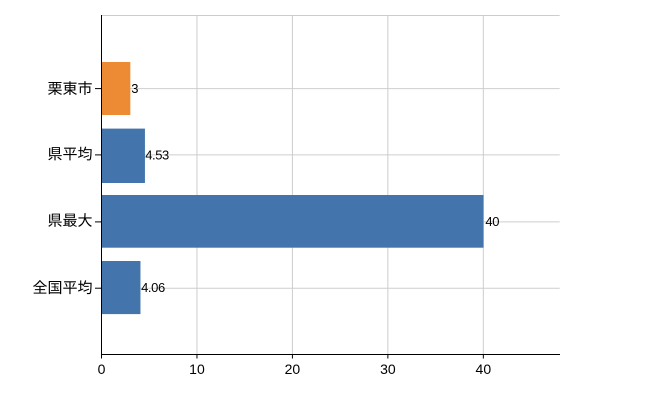 This screenshot has height=405, width=650. I want to click on svg-text: 10, so click(197, 369).